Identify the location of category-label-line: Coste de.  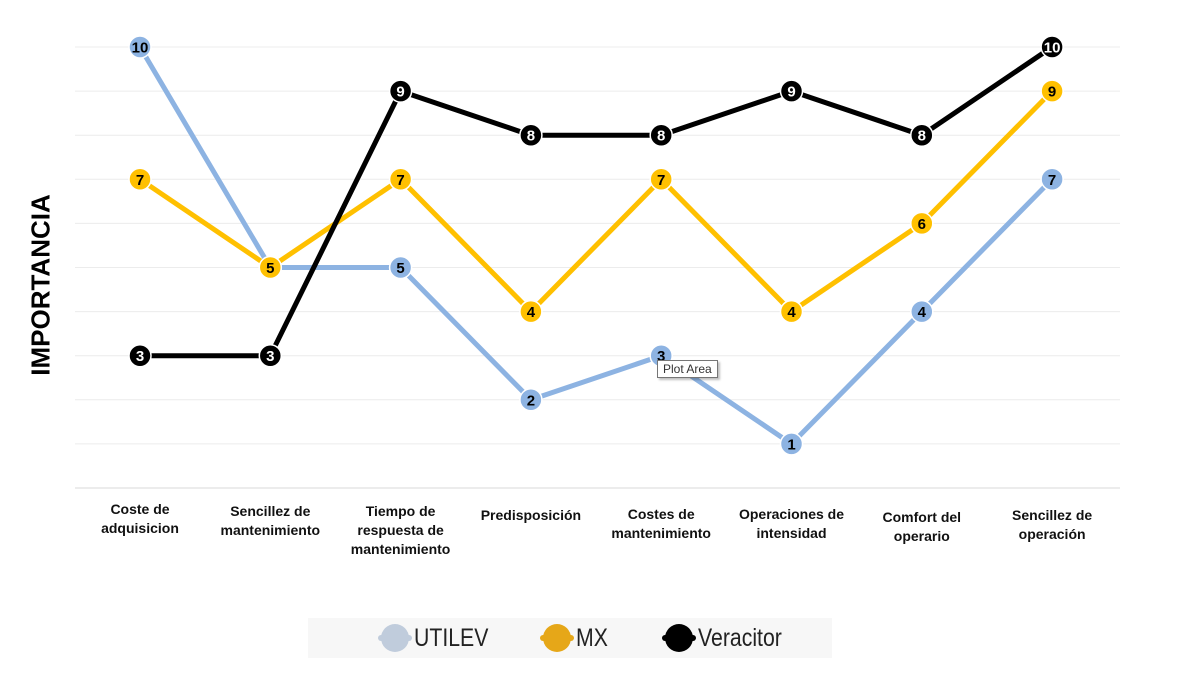
(140, 509).